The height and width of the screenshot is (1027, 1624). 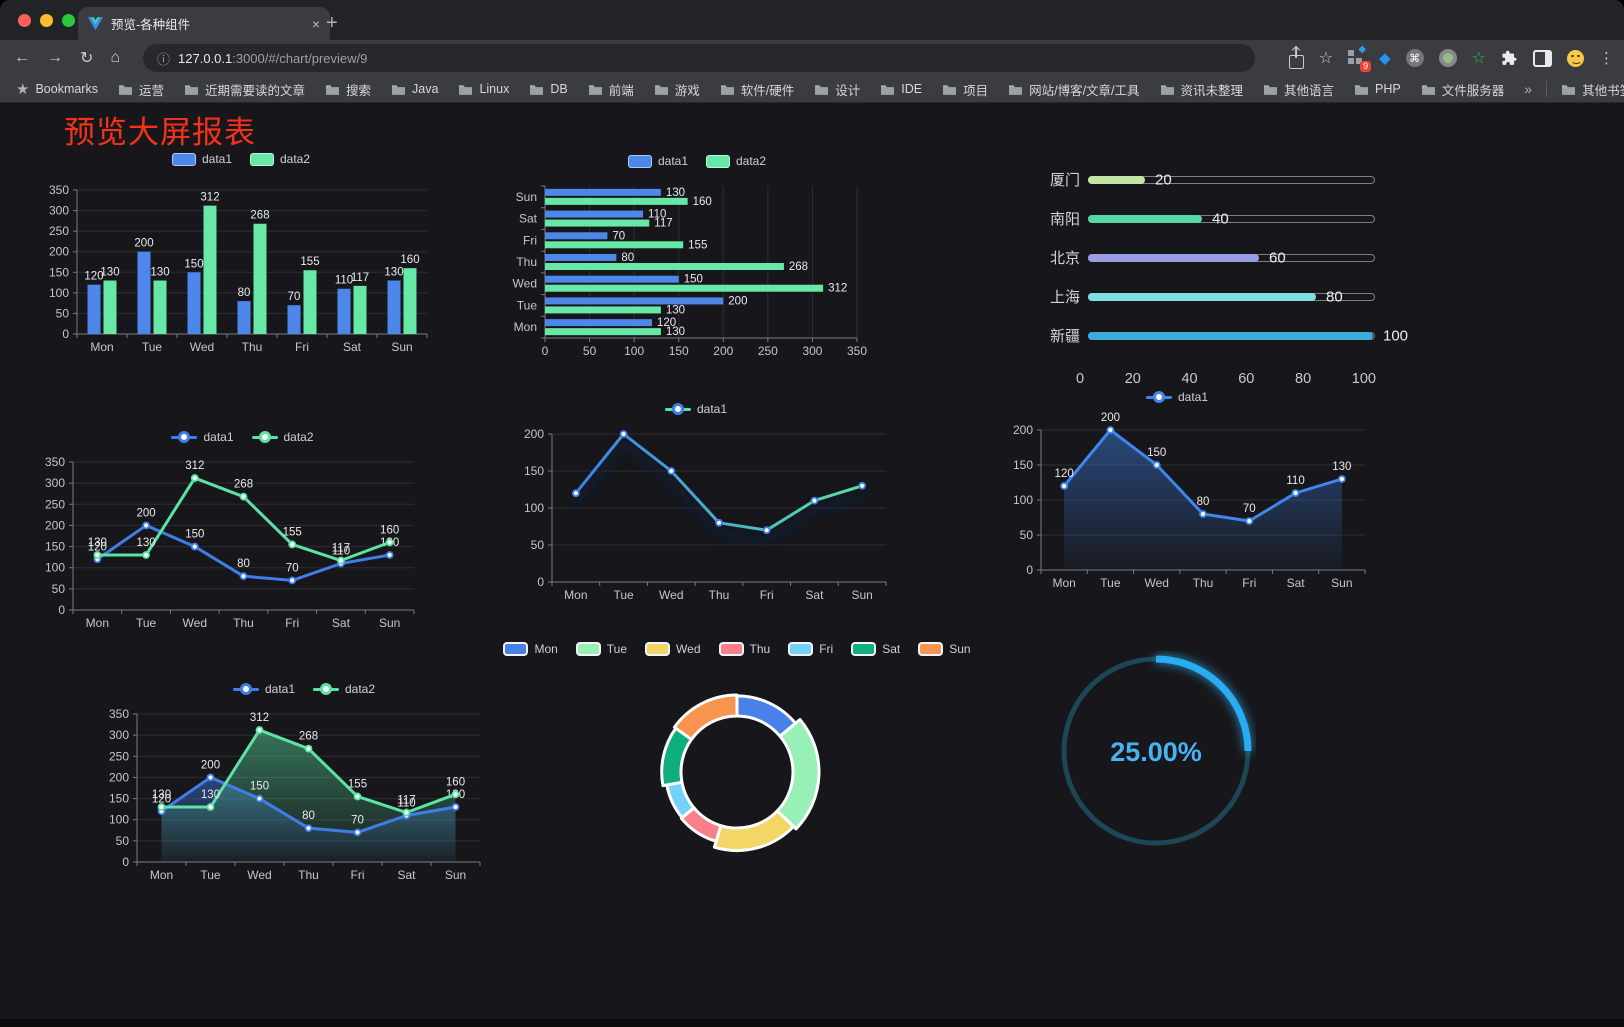 What do you see at coordinates (1385, 58) in the screenshot?
I see `vue-devtools-extension-icon: ◆` at bounding box center [1385, 58].